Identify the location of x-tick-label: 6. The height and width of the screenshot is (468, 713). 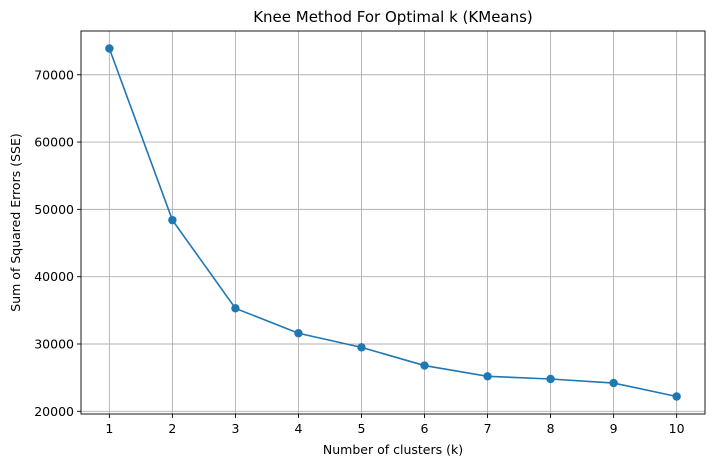
(425, 428).